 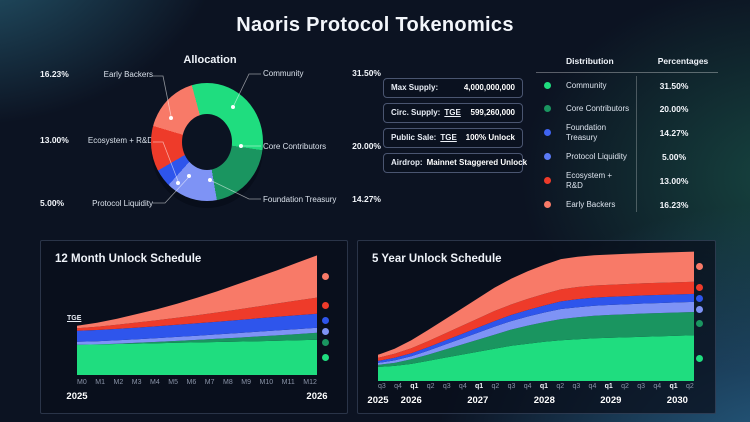 I want to click on x-tick-label: M11, so click(x=288, y=382).